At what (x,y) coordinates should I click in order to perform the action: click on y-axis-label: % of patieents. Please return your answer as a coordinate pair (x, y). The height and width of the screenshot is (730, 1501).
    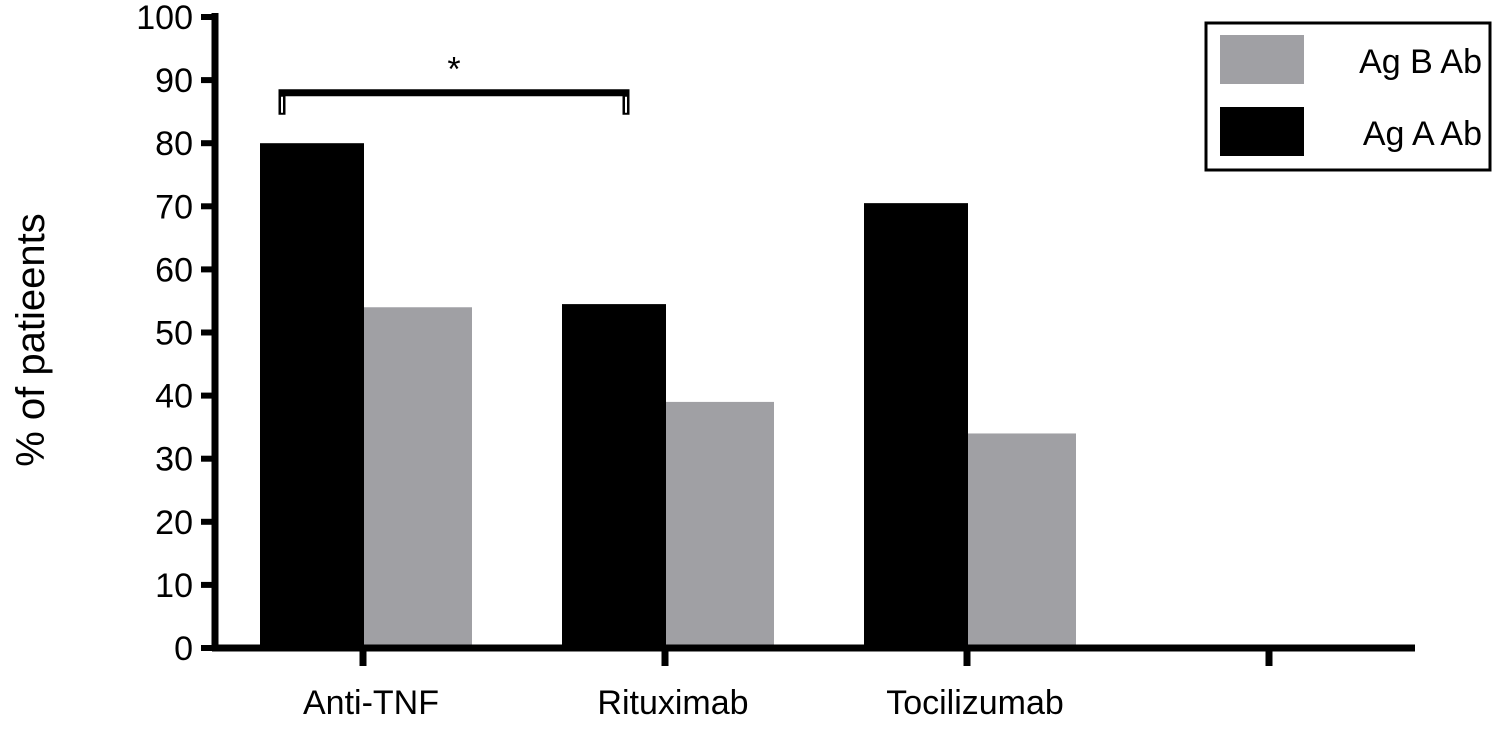
    Looking at the image, I should click on (31, 340).